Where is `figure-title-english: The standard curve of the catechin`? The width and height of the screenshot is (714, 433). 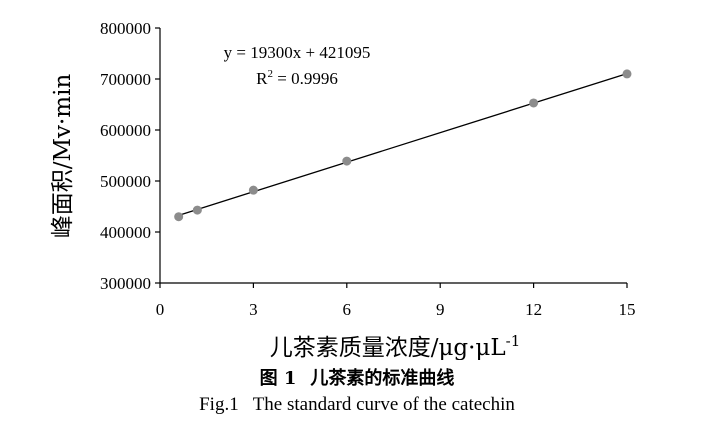
figure-title-english: The standard curve of the catechin is located at coordinates (383, 404).